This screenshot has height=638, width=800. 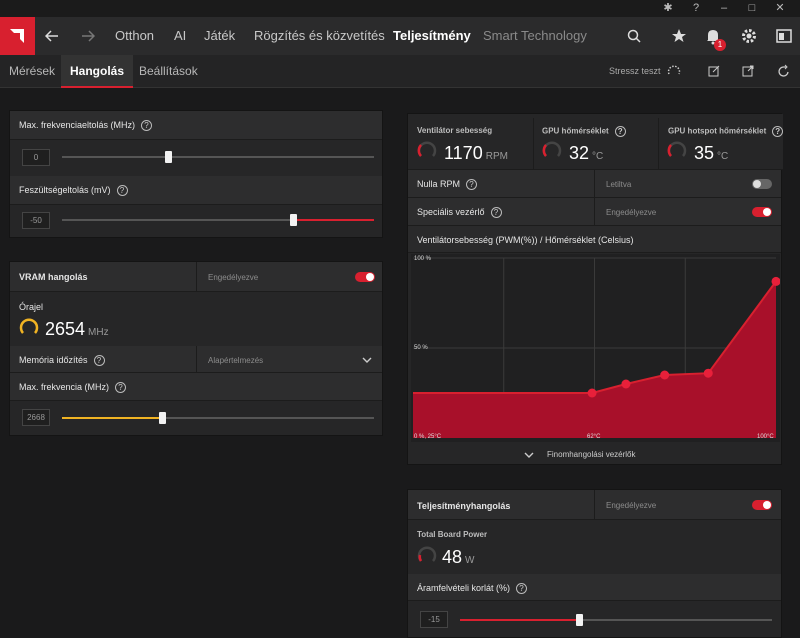 I want to click on advanced-control-toggle, so click(x=762, y=212).